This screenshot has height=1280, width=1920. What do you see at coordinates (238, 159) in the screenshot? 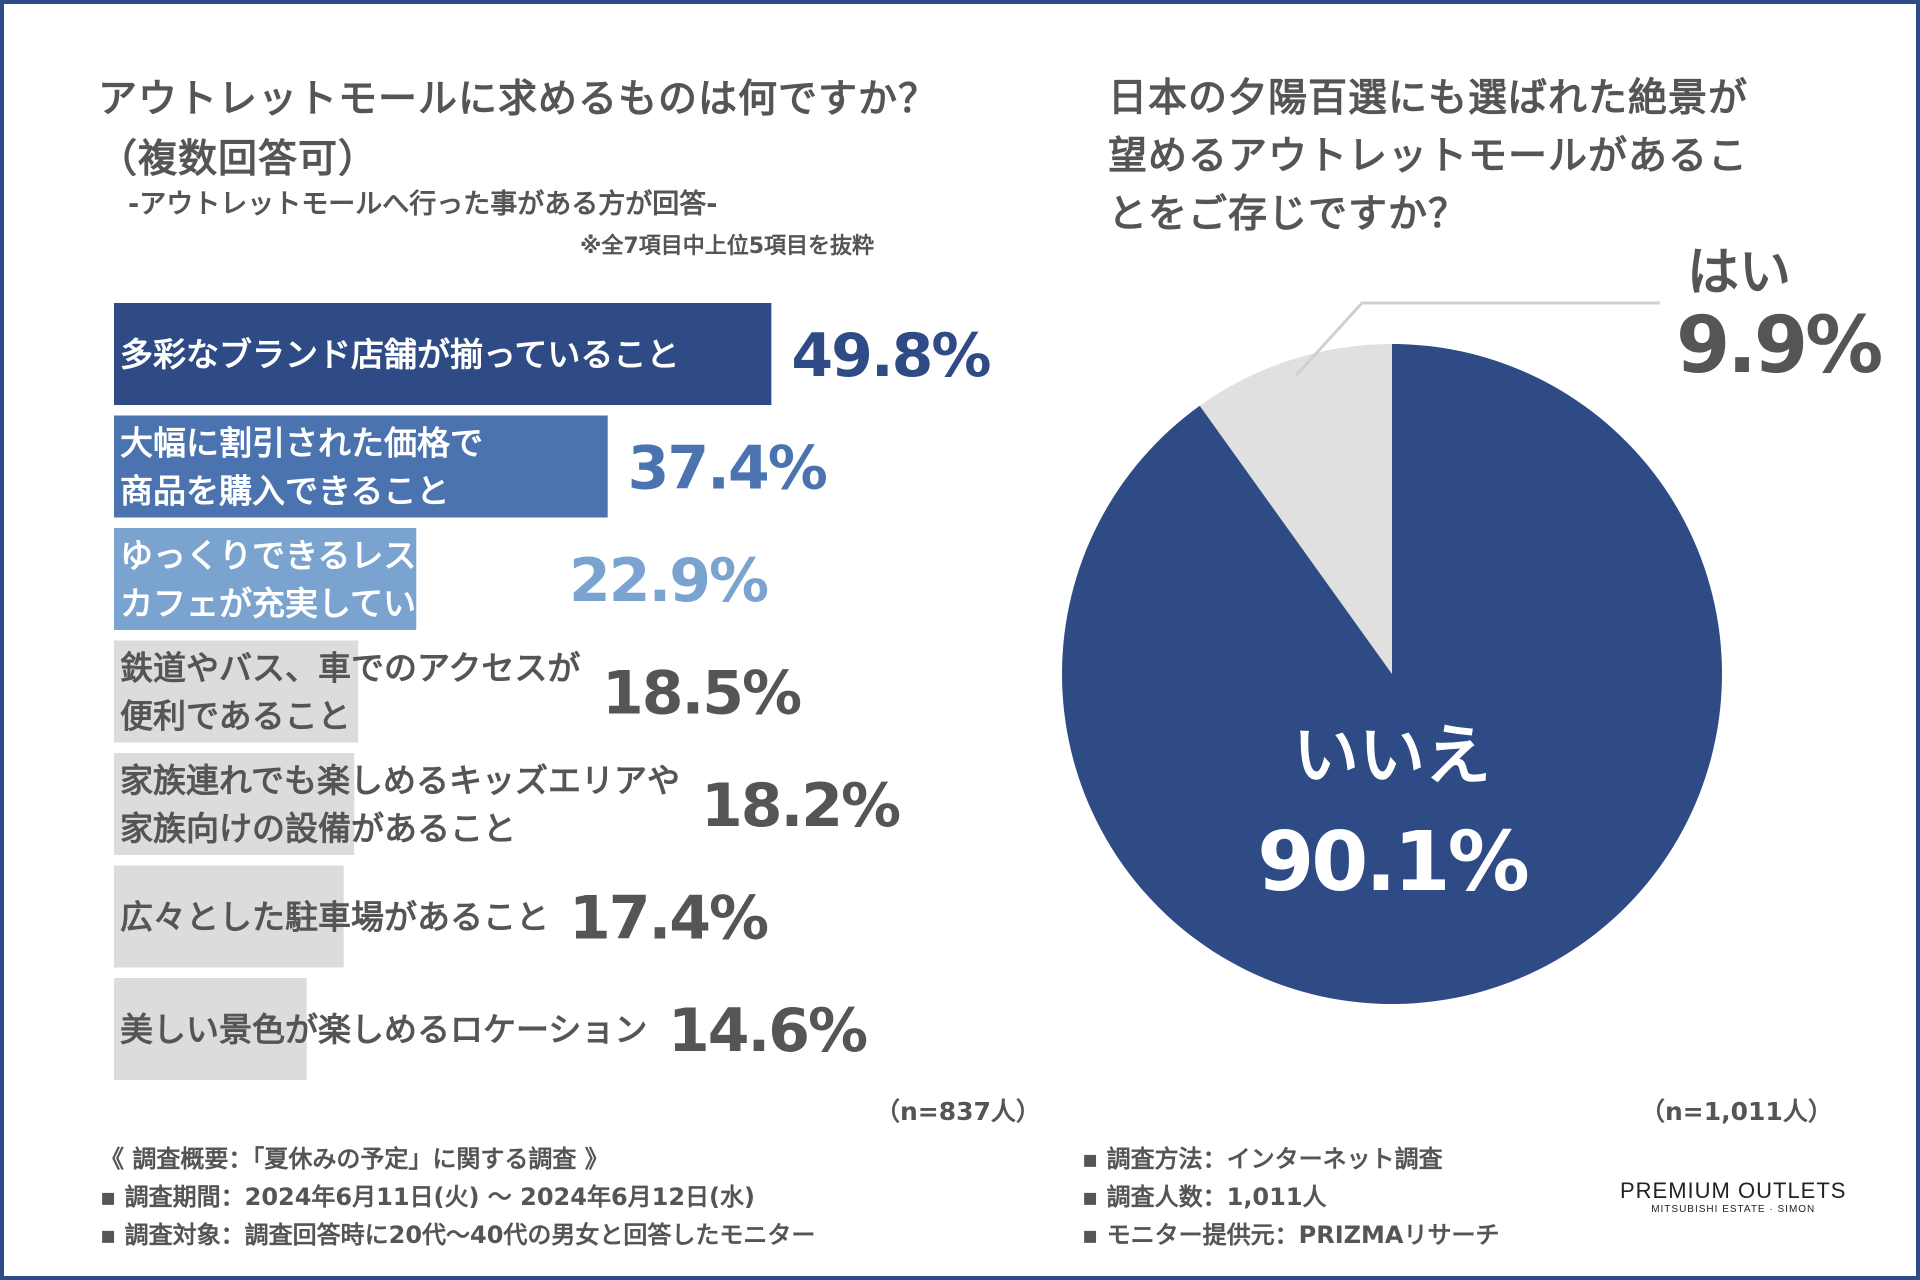
I see `left-title-line-2: （複数回答可）` at bounding box center [238, 159].